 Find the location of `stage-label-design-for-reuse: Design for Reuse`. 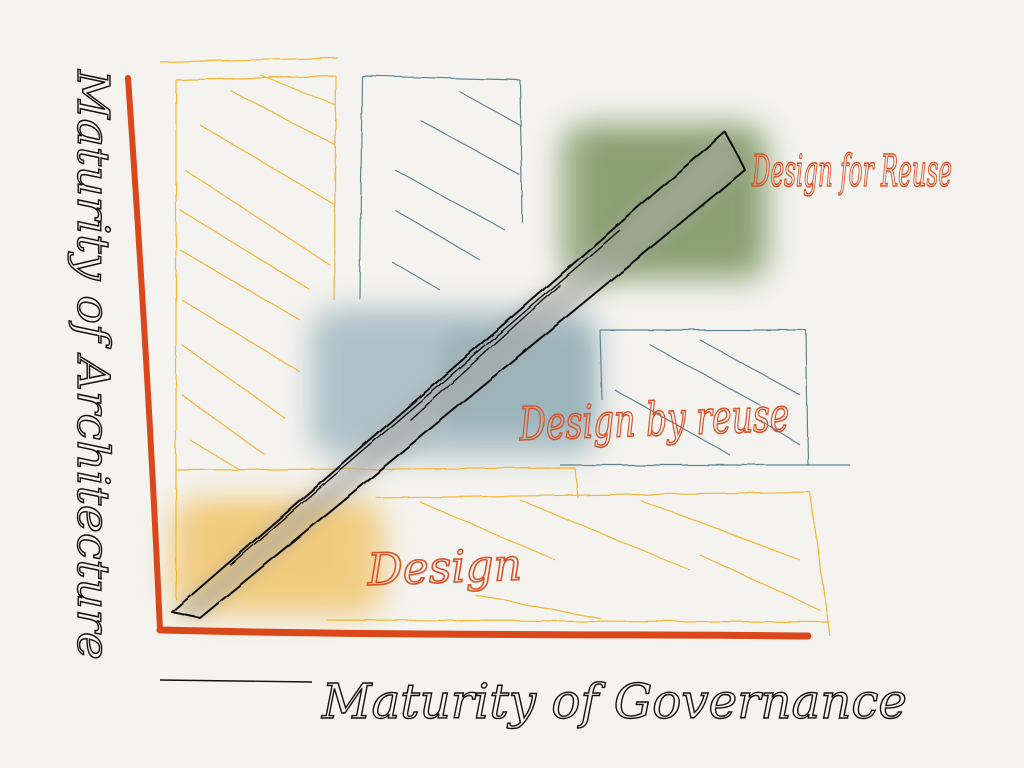

stage-label-design-for-reuse: Design for Reuse is located at coordinates (852, 171).